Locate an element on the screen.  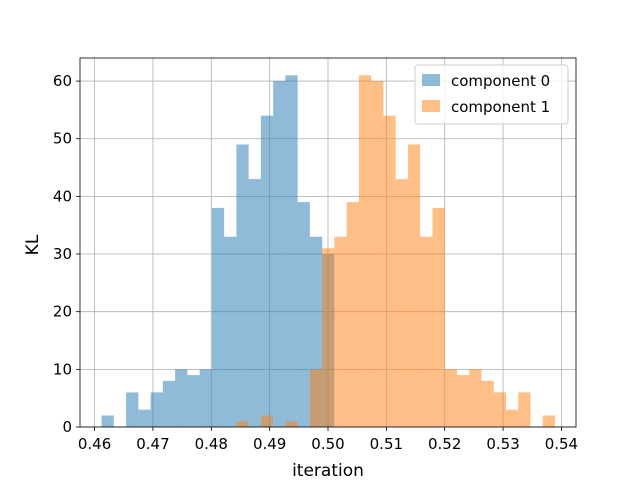
y-tick-label: 60 is located at coordinates (62, 81).